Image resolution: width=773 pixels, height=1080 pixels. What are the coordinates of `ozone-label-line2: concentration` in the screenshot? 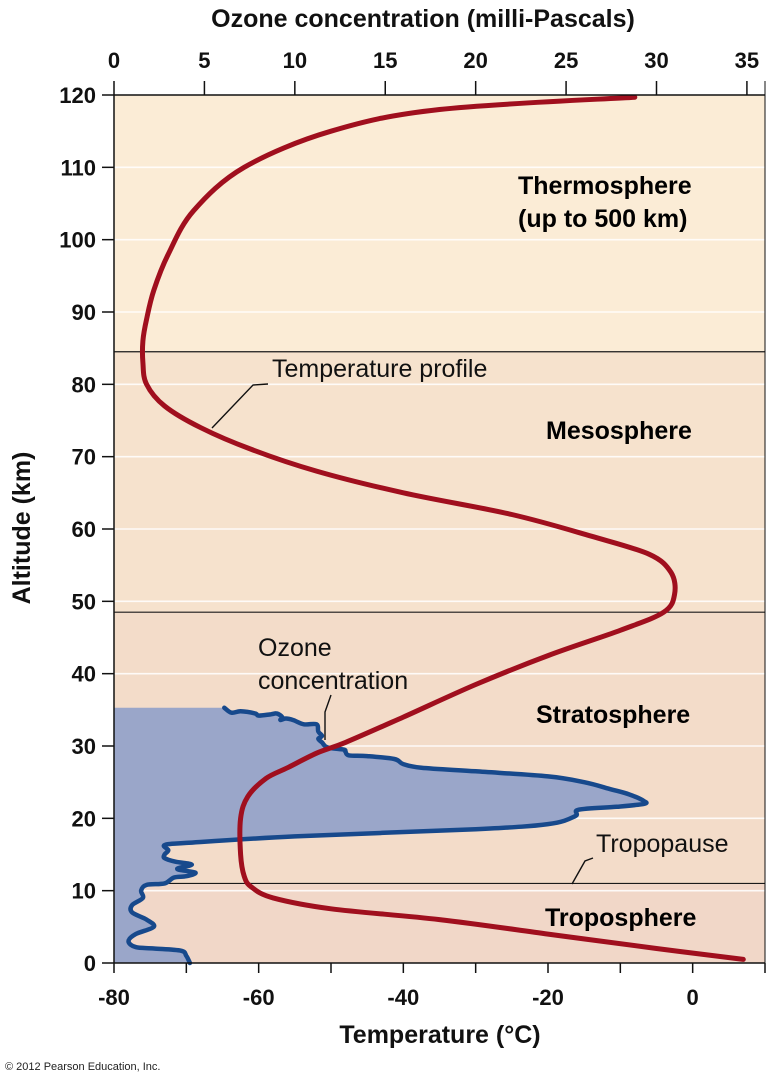 It's located at (333, 681).